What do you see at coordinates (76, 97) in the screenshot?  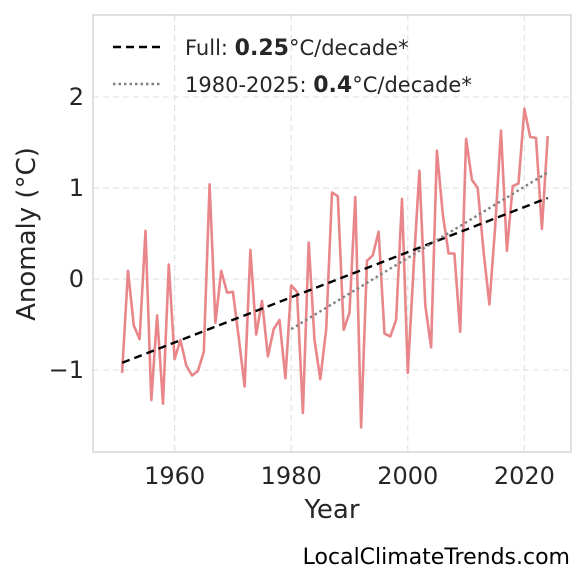 I see `y-tick-label: 2` at bounding box center [76, 97].